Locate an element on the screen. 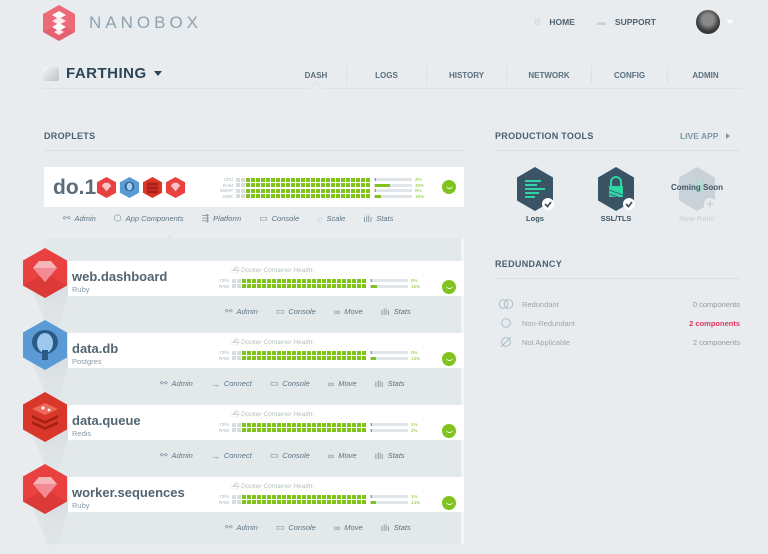  component-name: web.dashboard is located at coordinates (120, 276).